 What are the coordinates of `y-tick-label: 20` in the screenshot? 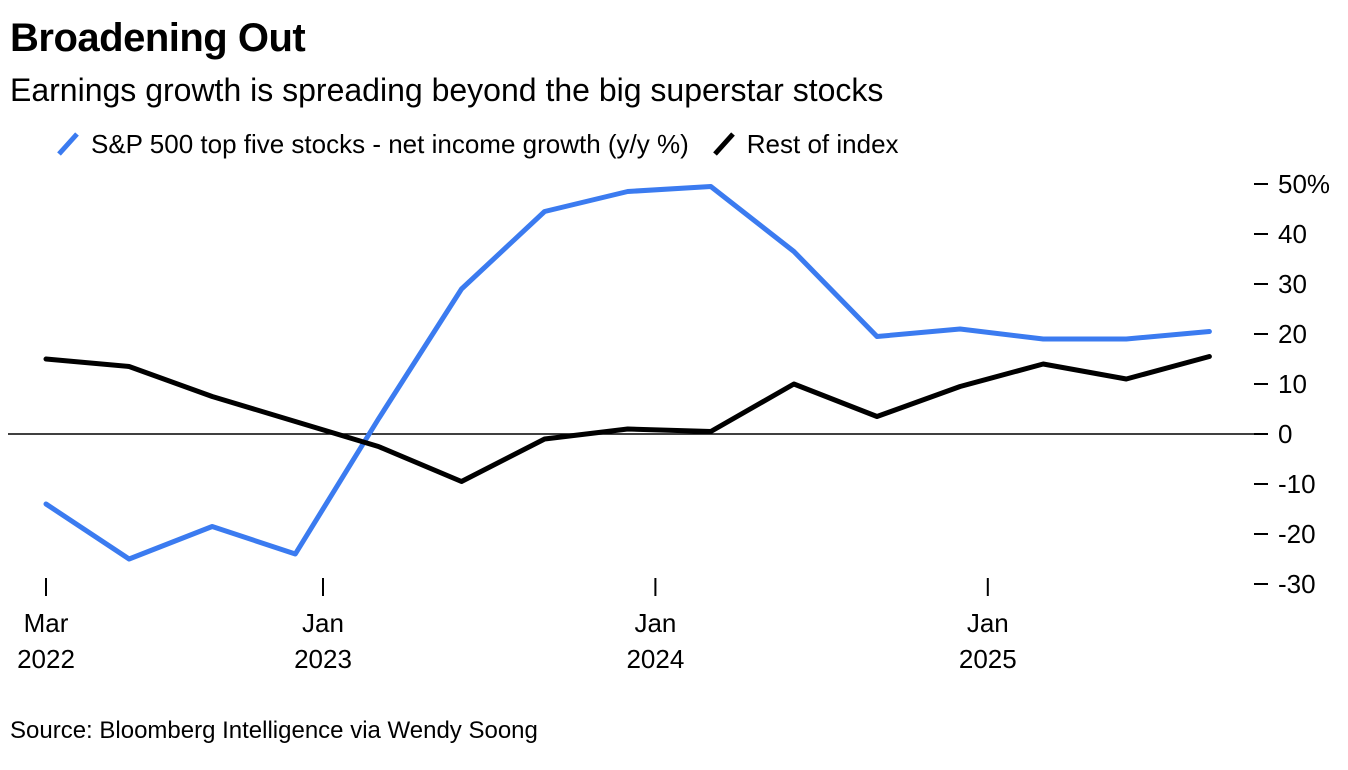 It's located at (1292, 334).